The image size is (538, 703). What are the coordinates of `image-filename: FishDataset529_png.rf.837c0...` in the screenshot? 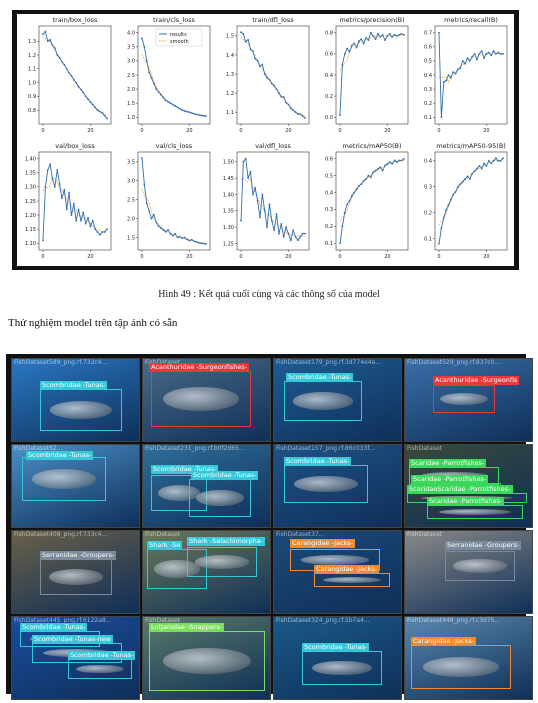 It's located at (454, 362).